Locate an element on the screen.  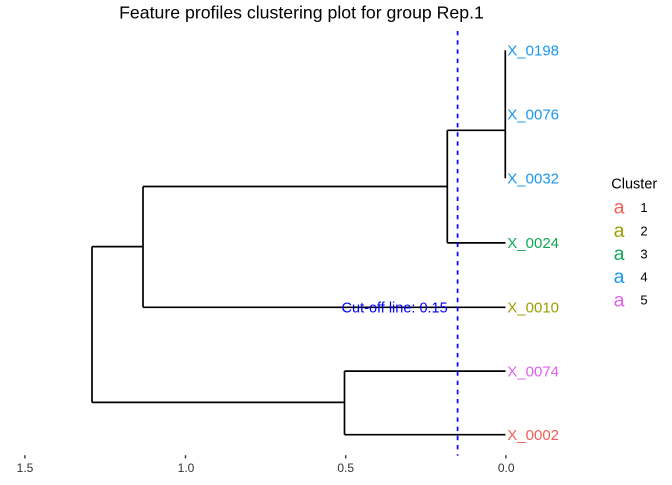
svg-text: Cut-off line: 0.15 is located at coordinates (395, 309).